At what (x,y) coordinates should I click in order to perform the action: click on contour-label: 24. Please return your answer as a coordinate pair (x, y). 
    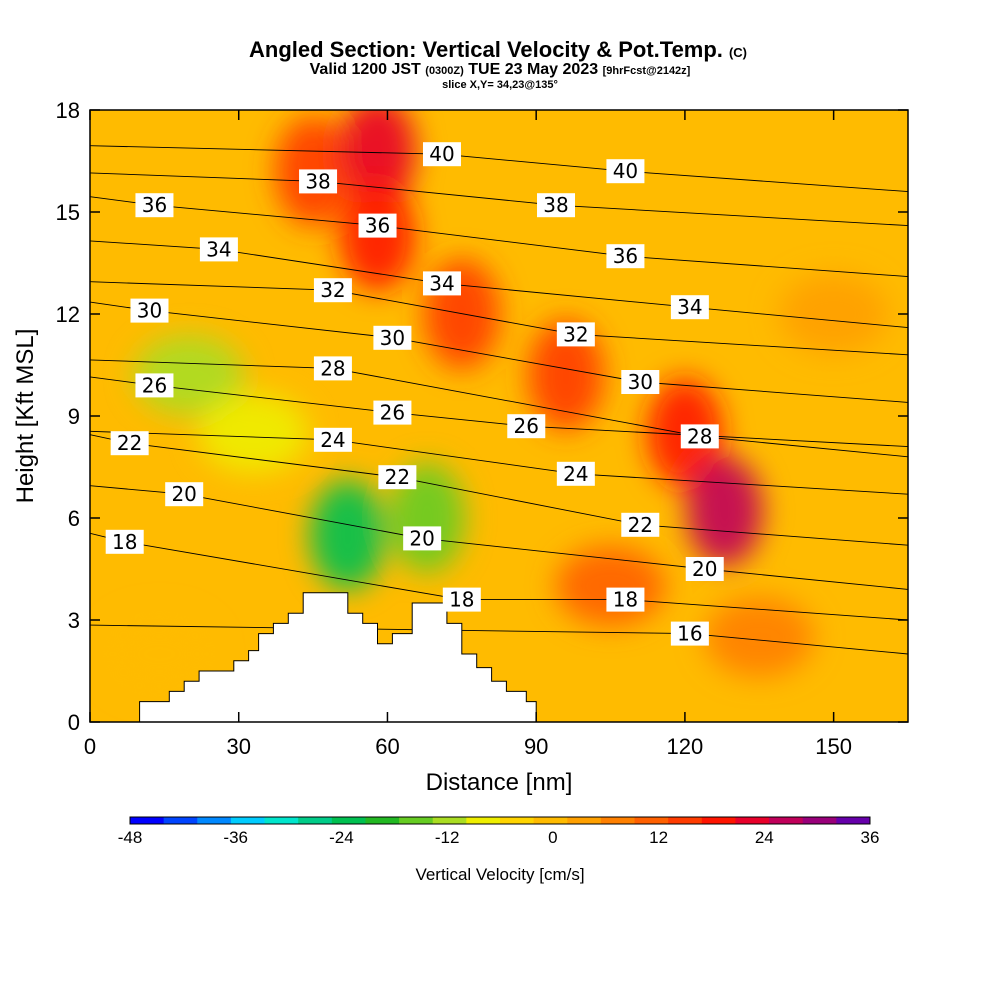
    Looking at the image, I should click on (575, 473).